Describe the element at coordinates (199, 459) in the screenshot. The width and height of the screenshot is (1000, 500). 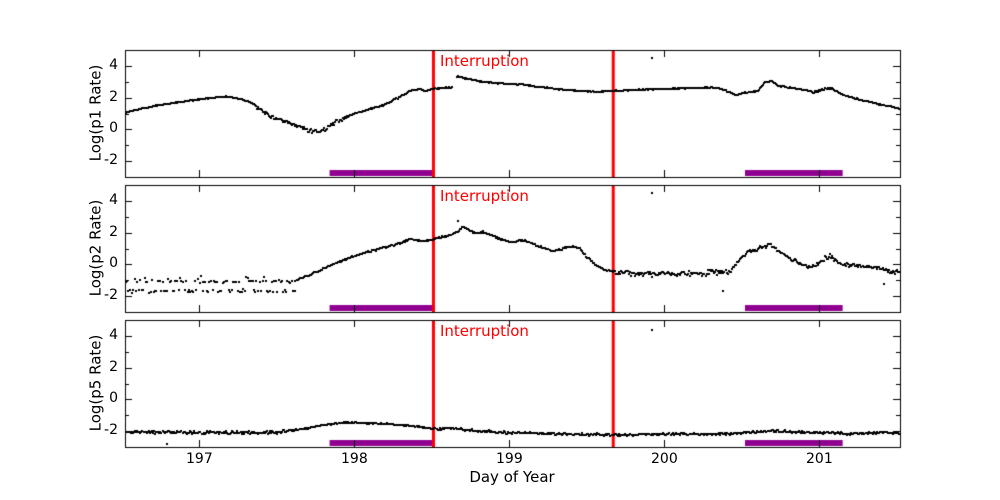
I see `x-tick-label: 197` at that location.